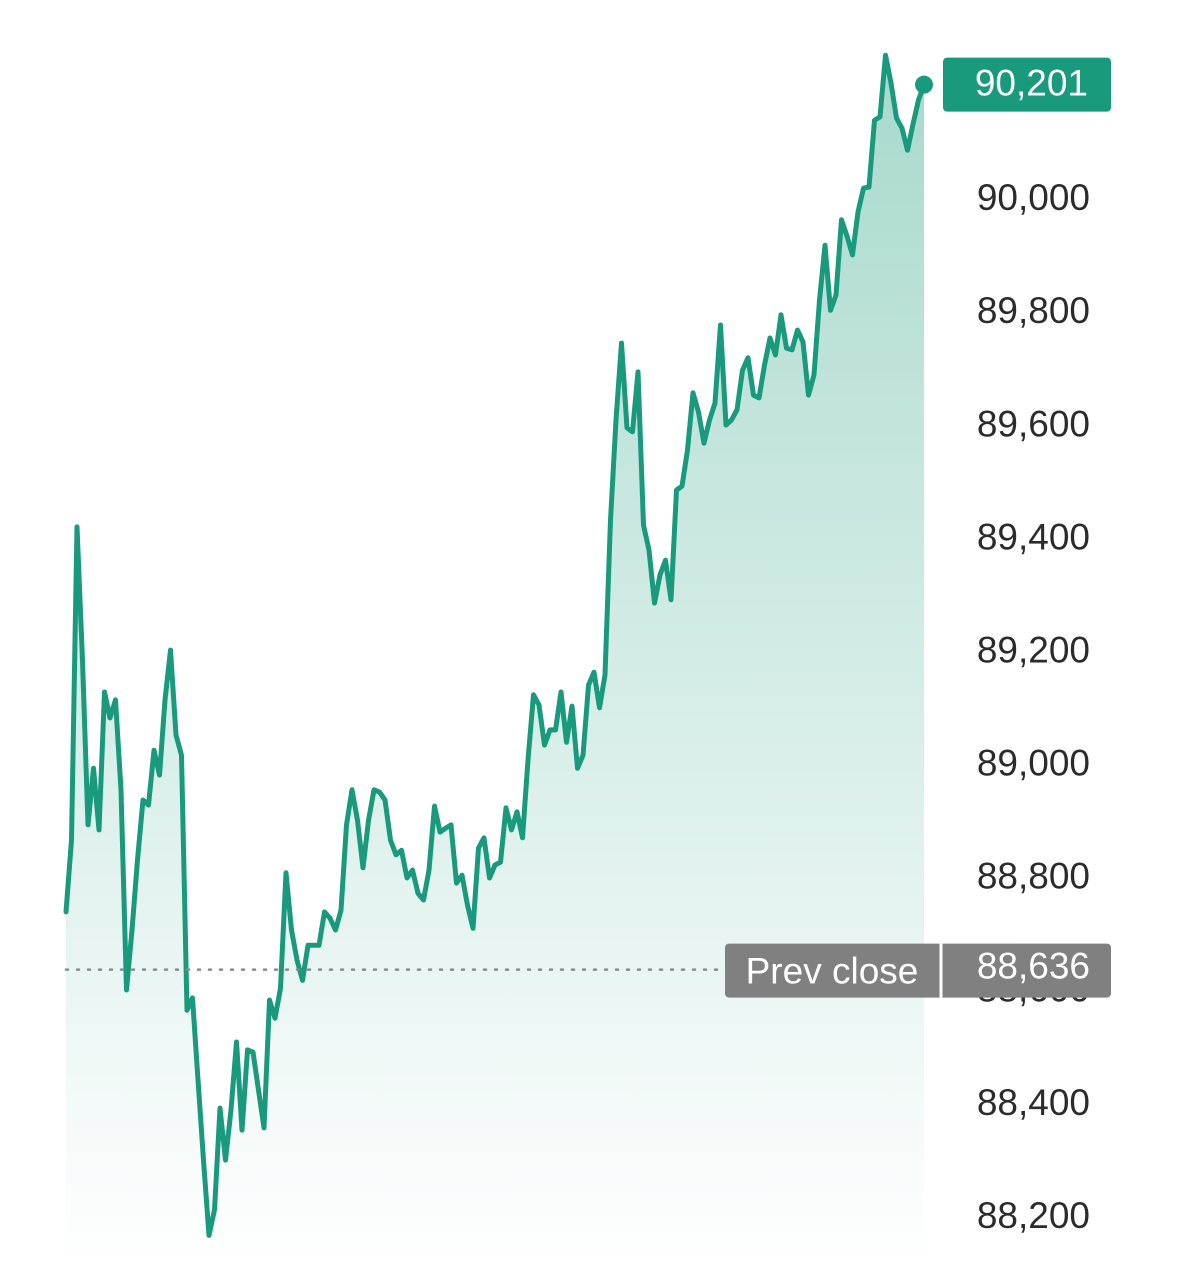  What do you see at coordinates (1033, 876) in the screenshot?
I see `y-tick-label: 88,800` at bounding box center [1033, 876].